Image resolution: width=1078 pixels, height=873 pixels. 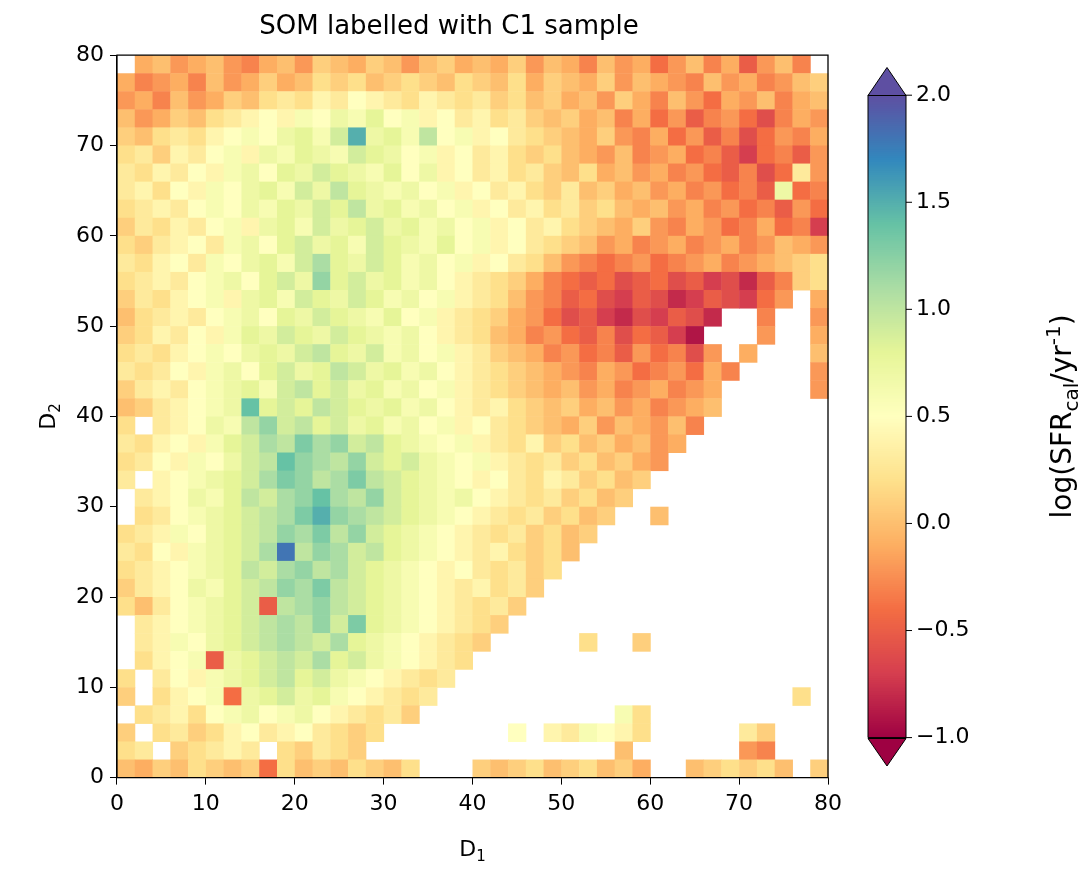 What do you see at coordinates (943, 629) in the screenshot?
I see `color-bar-label: −0.5` at bounding box center [943, 629].